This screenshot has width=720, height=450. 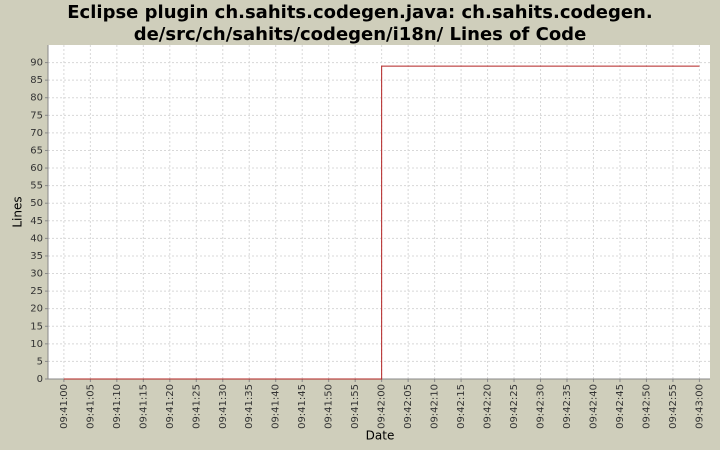 What do you see at coordinates (36, 344) in the screenshot?
I see `y-tick-label: 10` at bounding box center [36, 344].